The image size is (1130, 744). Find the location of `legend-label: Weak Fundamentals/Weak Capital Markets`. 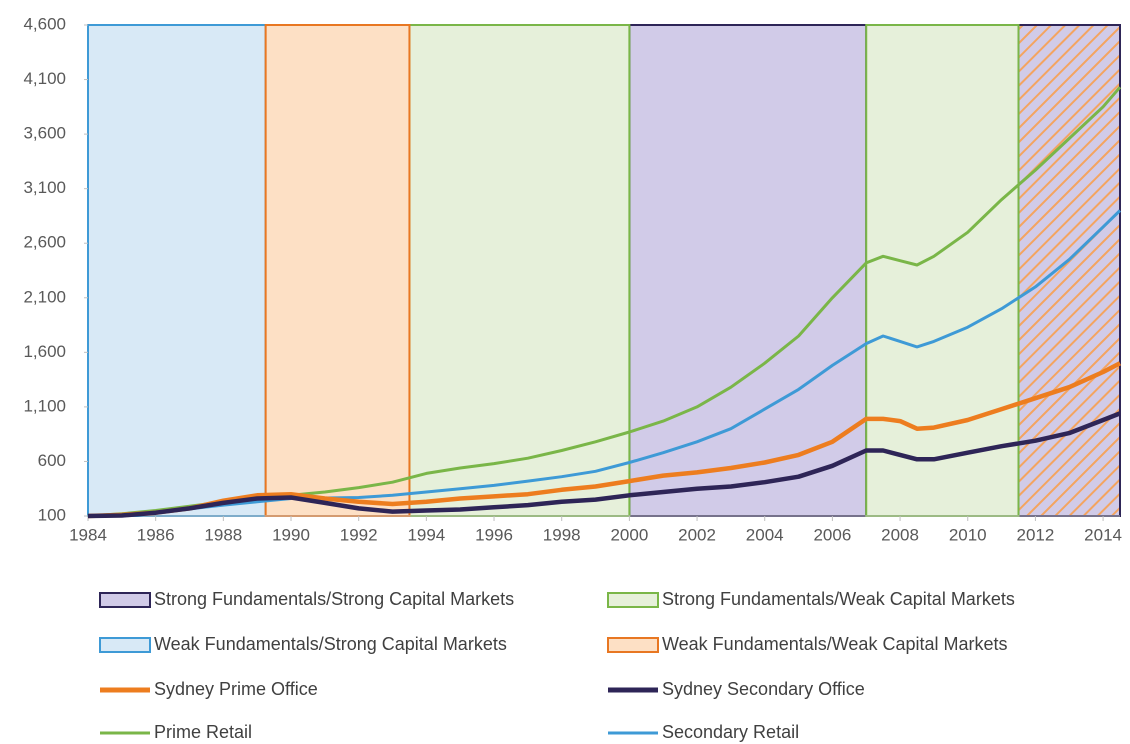

legend-label: Weak Fundamentals/Weak Capital Markets is located at coordinates (834, 644).